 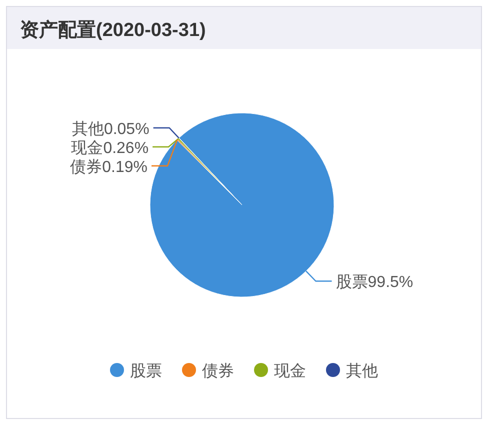 I want to click on legend-label: 股票, so click(x=146, y=371).